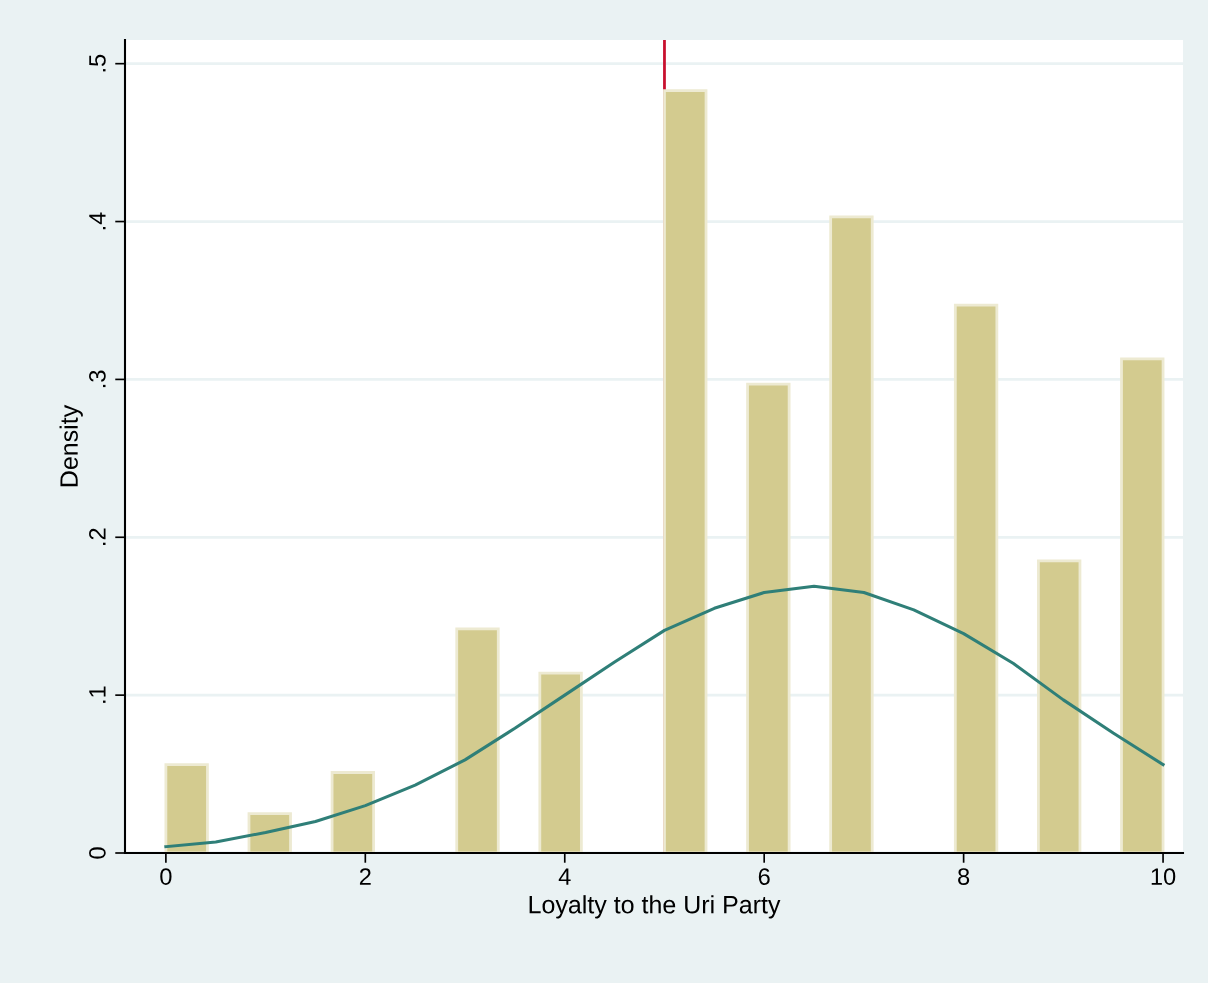 The image size is (1208, 983). Describe the element at coordinates (97, 221) in the screenshot. I see `y-tick-label: .4` at that location.